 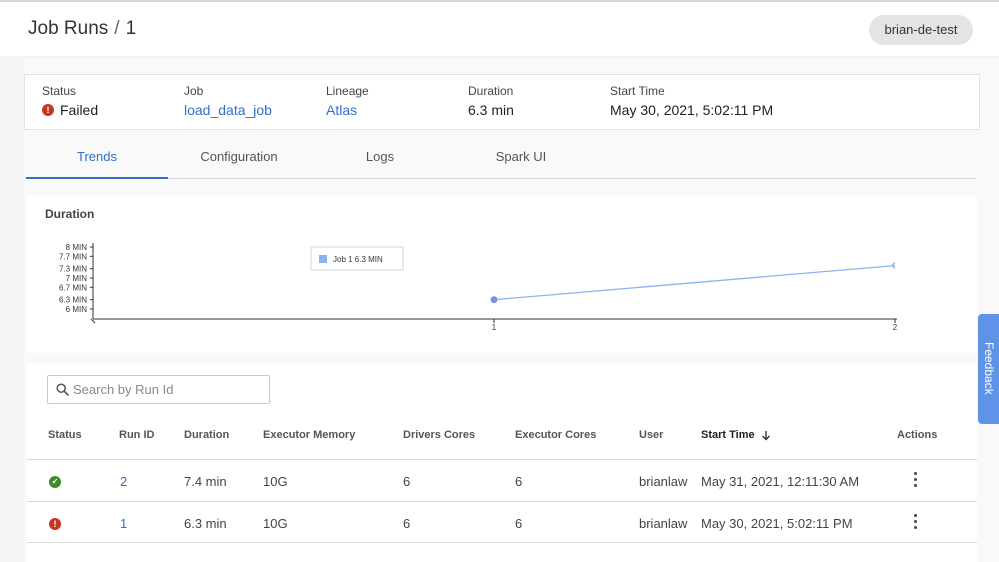 What do you see at coordinates (439, 435) in the screenshot?
I see `column-header-drivers-cores: Drivers Cores` at bounding box center [439, 435].